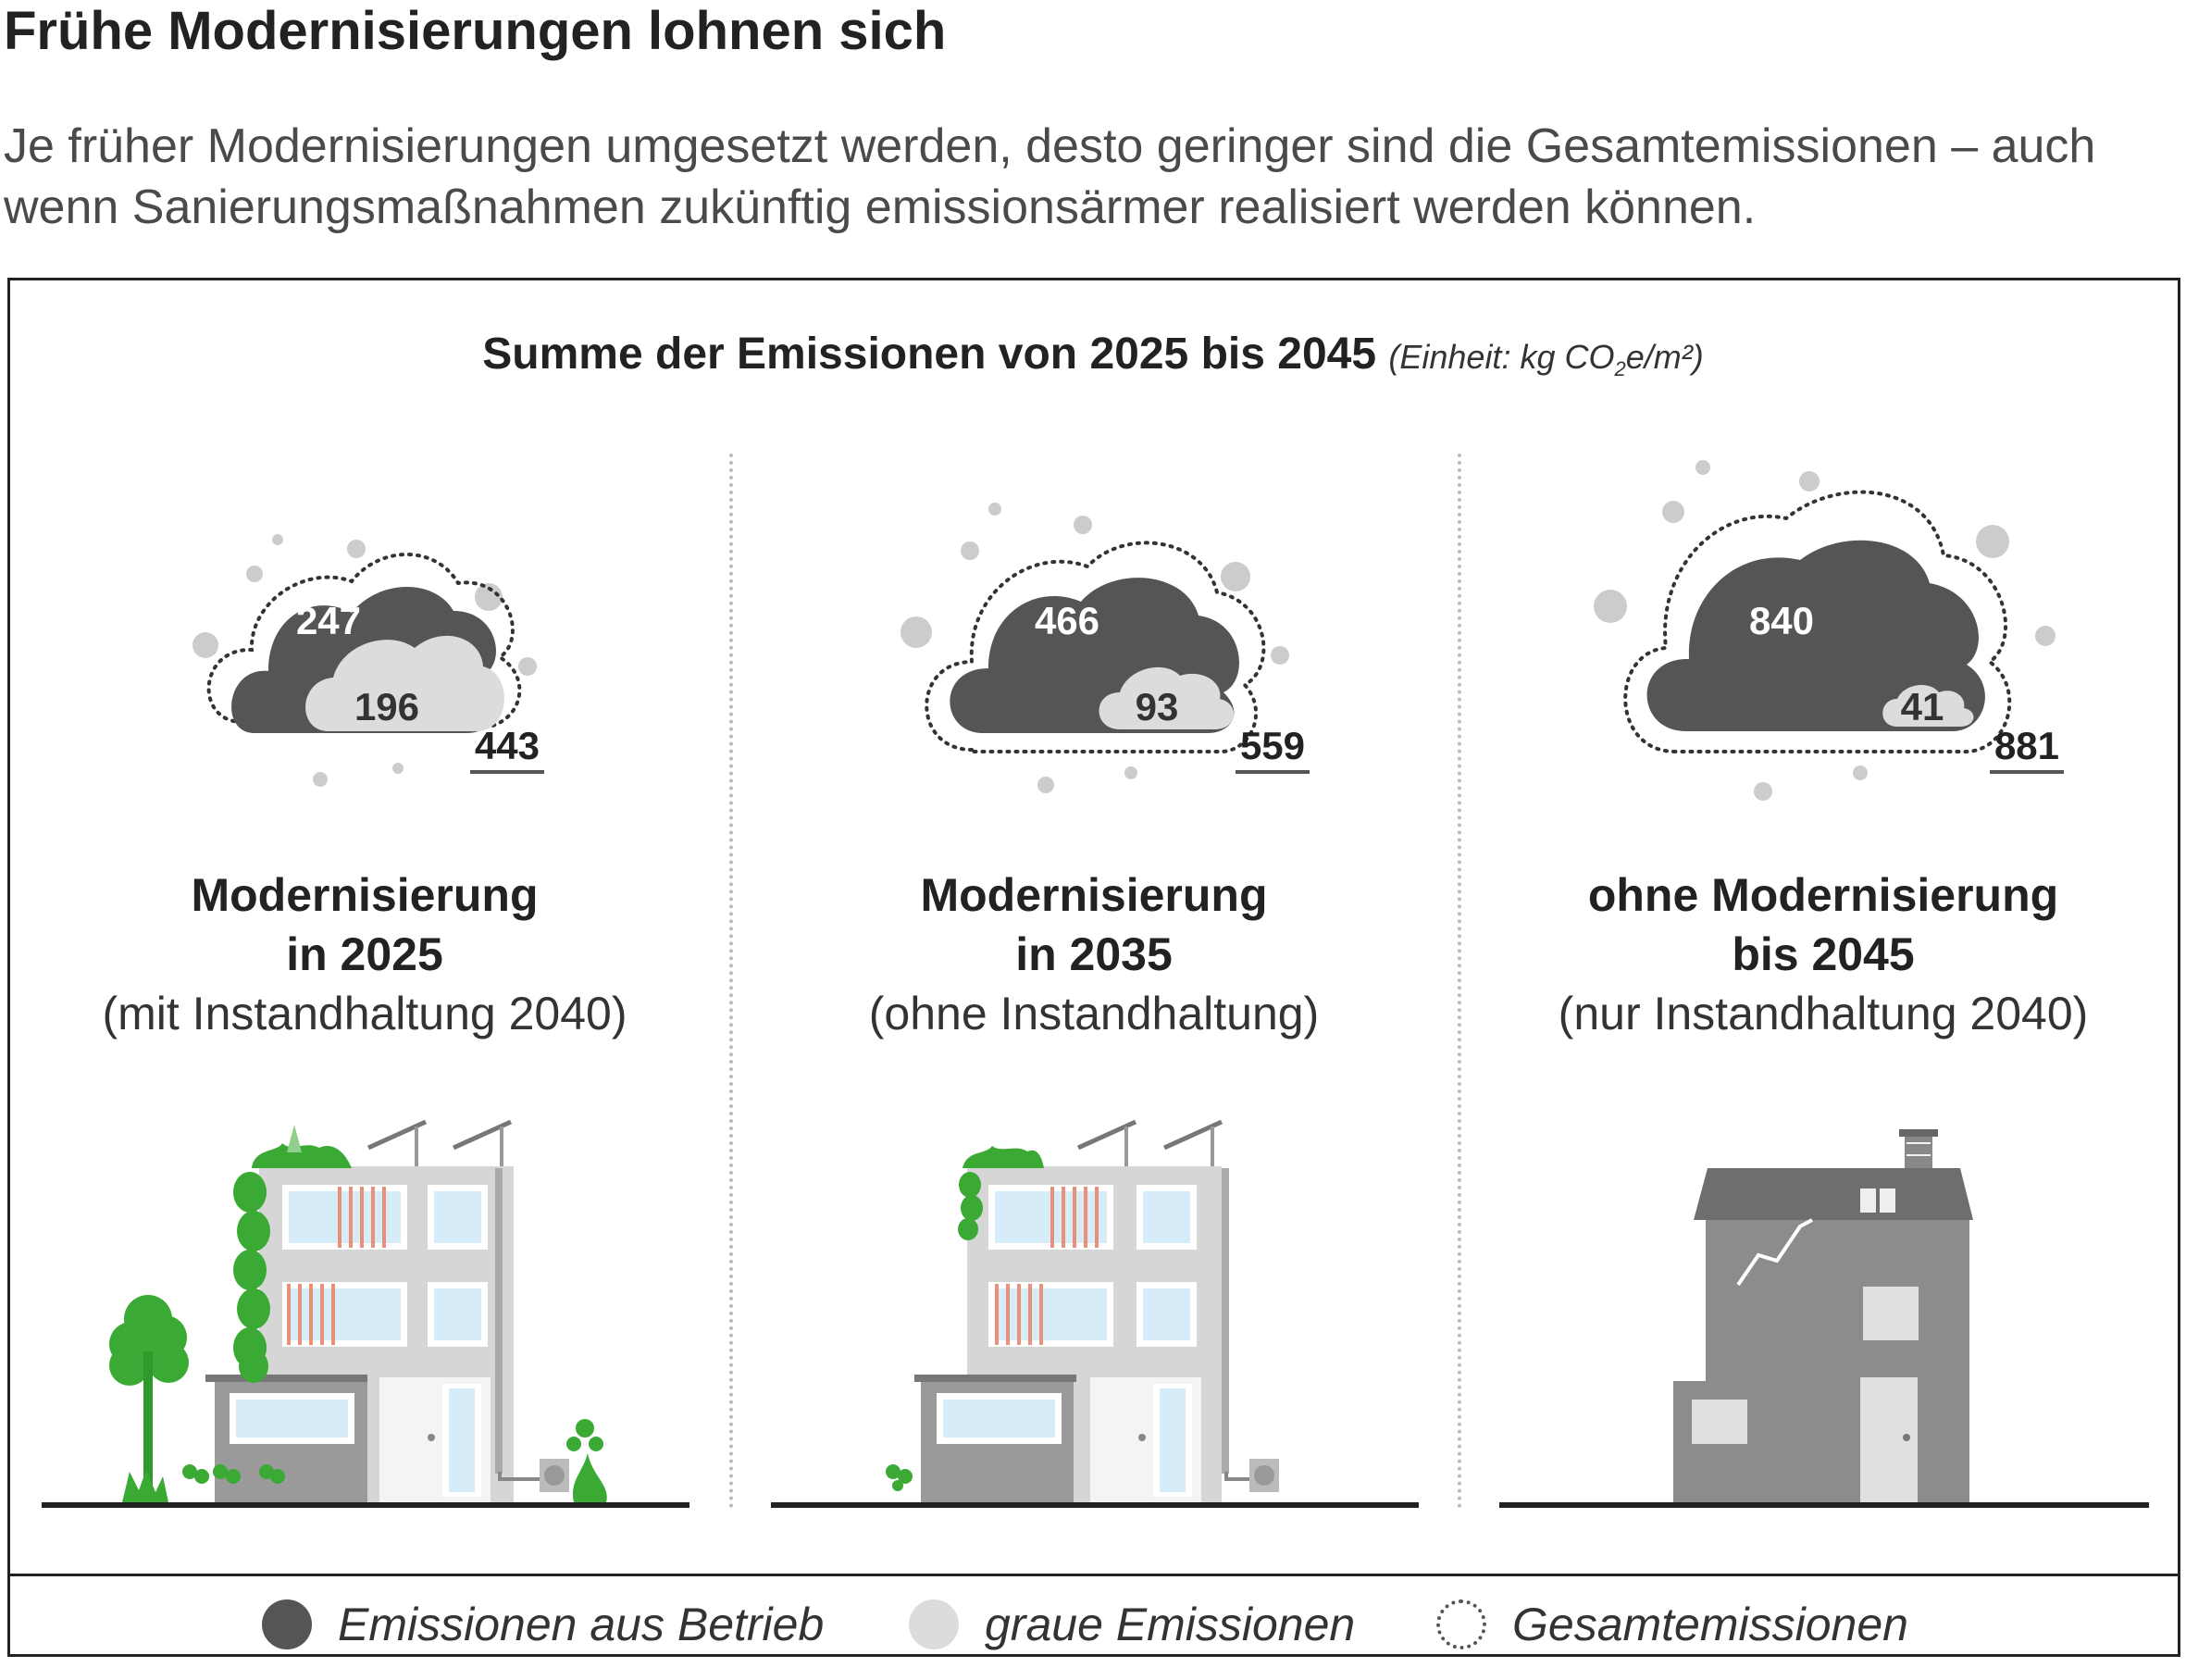  Describe the element at coordinates (1094, 954) in the screenshot. I see `scenario-2-title-line2: in 2035` at that location.